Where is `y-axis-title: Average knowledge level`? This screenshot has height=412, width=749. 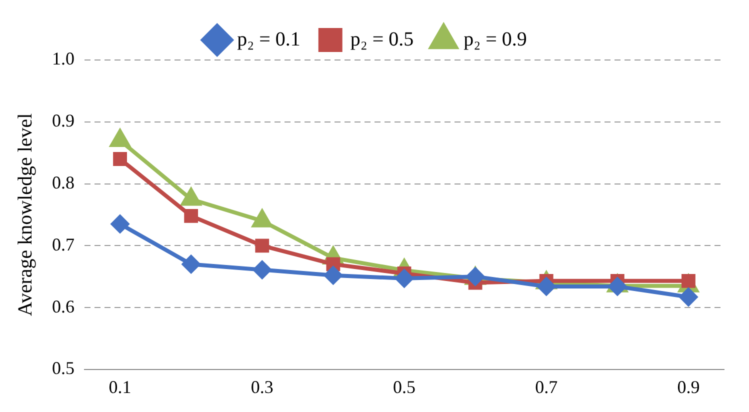
y-axis-title: Average knowledge level is located at coordinates (25, 214).